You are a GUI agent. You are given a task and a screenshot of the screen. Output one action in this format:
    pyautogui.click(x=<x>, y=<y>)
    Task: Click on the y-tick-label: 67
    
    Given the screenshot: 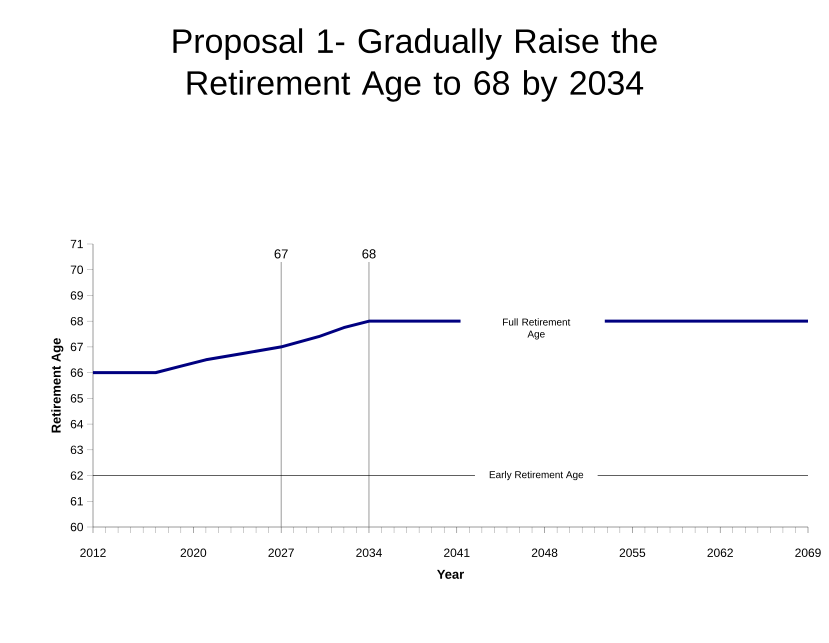 What is the action you would take?
    pyautogui.click(x=76, y=347)
    